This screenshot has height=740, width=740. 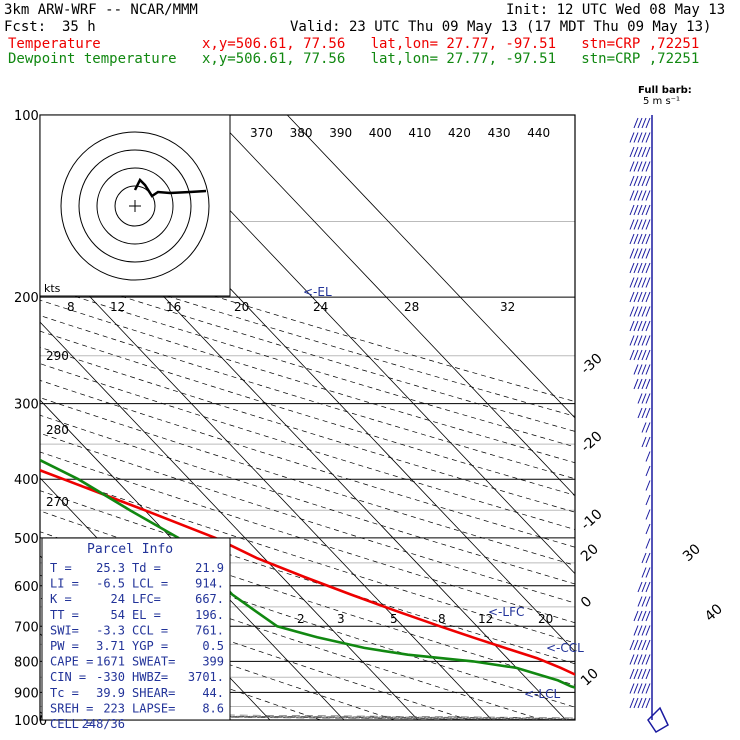 What do you see at coordinates (26, 405) in the screenshot?
I see `pressure-tick-label: 300` at bounding box center [26, 405].